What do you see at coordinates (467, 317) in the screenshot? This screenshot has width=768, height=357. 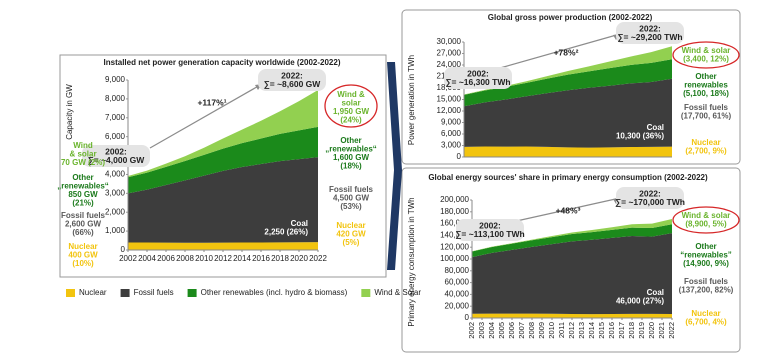 I see `y-tick-label: 0` at bounding box center [467, 317].